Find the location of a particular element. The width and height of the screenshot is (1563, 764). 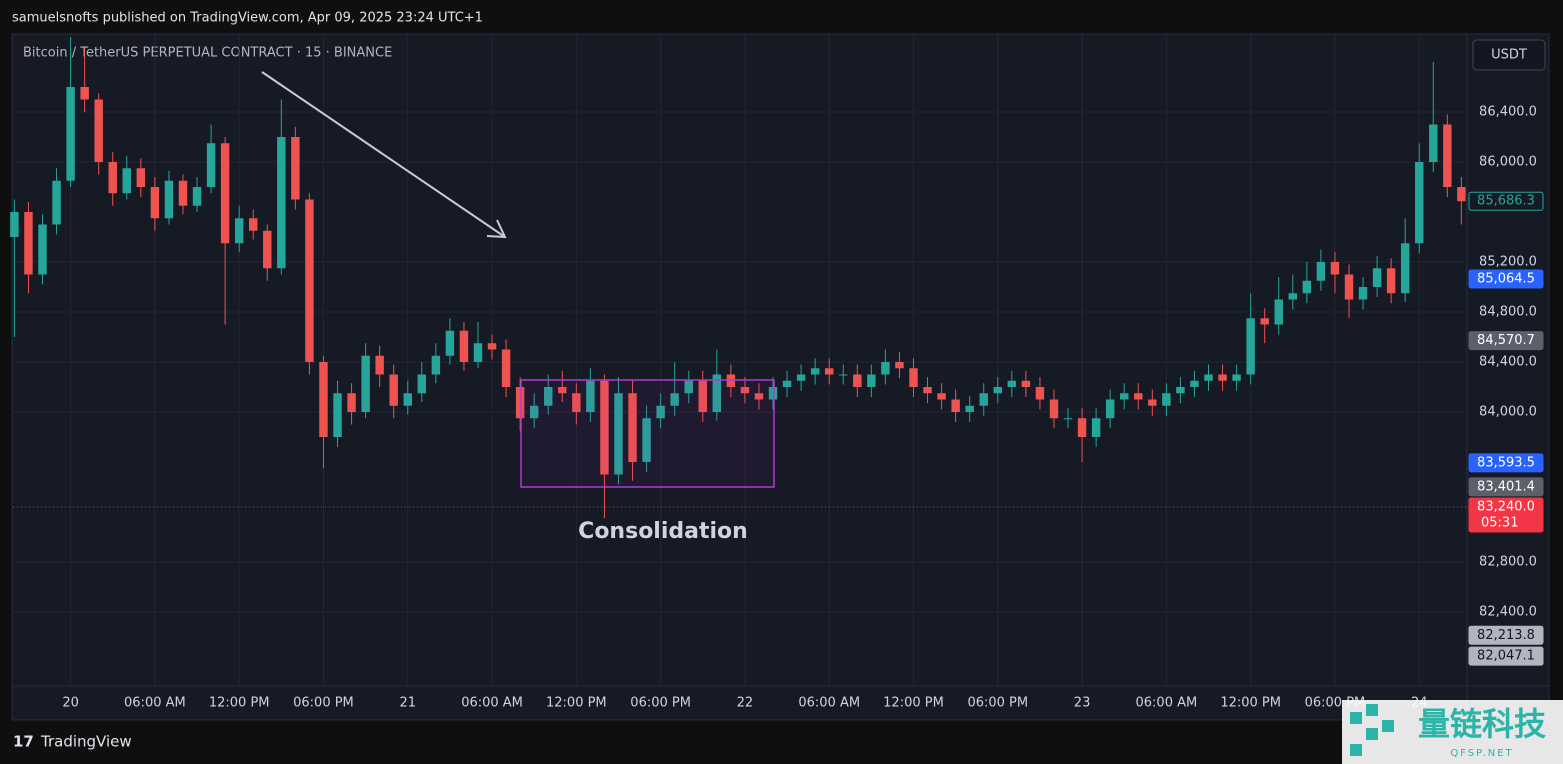

y-tick-label: 82,400.0 is located at coordinates (1508, 612).